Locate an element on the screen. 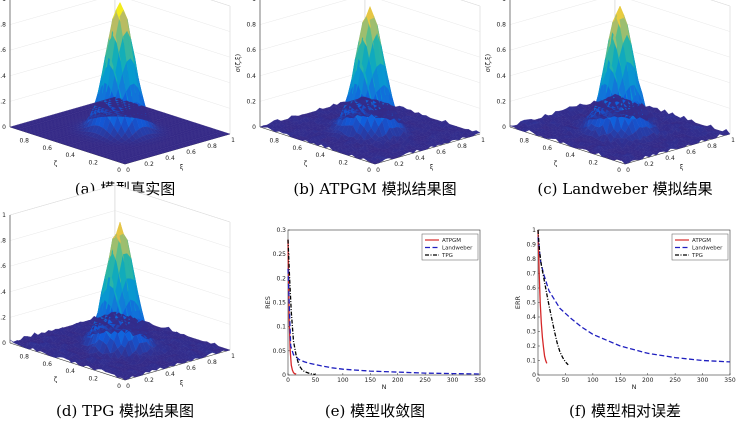  z-axis-label: σ(ζ,ξ) is located at coordinates (238, 63).